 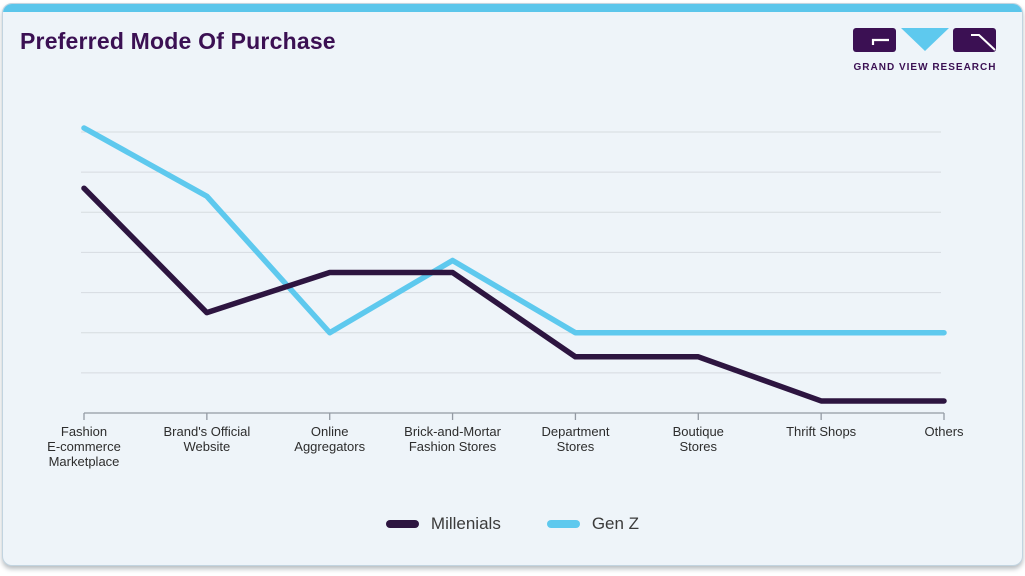 I want to click on logo-r-block, so click(x=974, y=40).